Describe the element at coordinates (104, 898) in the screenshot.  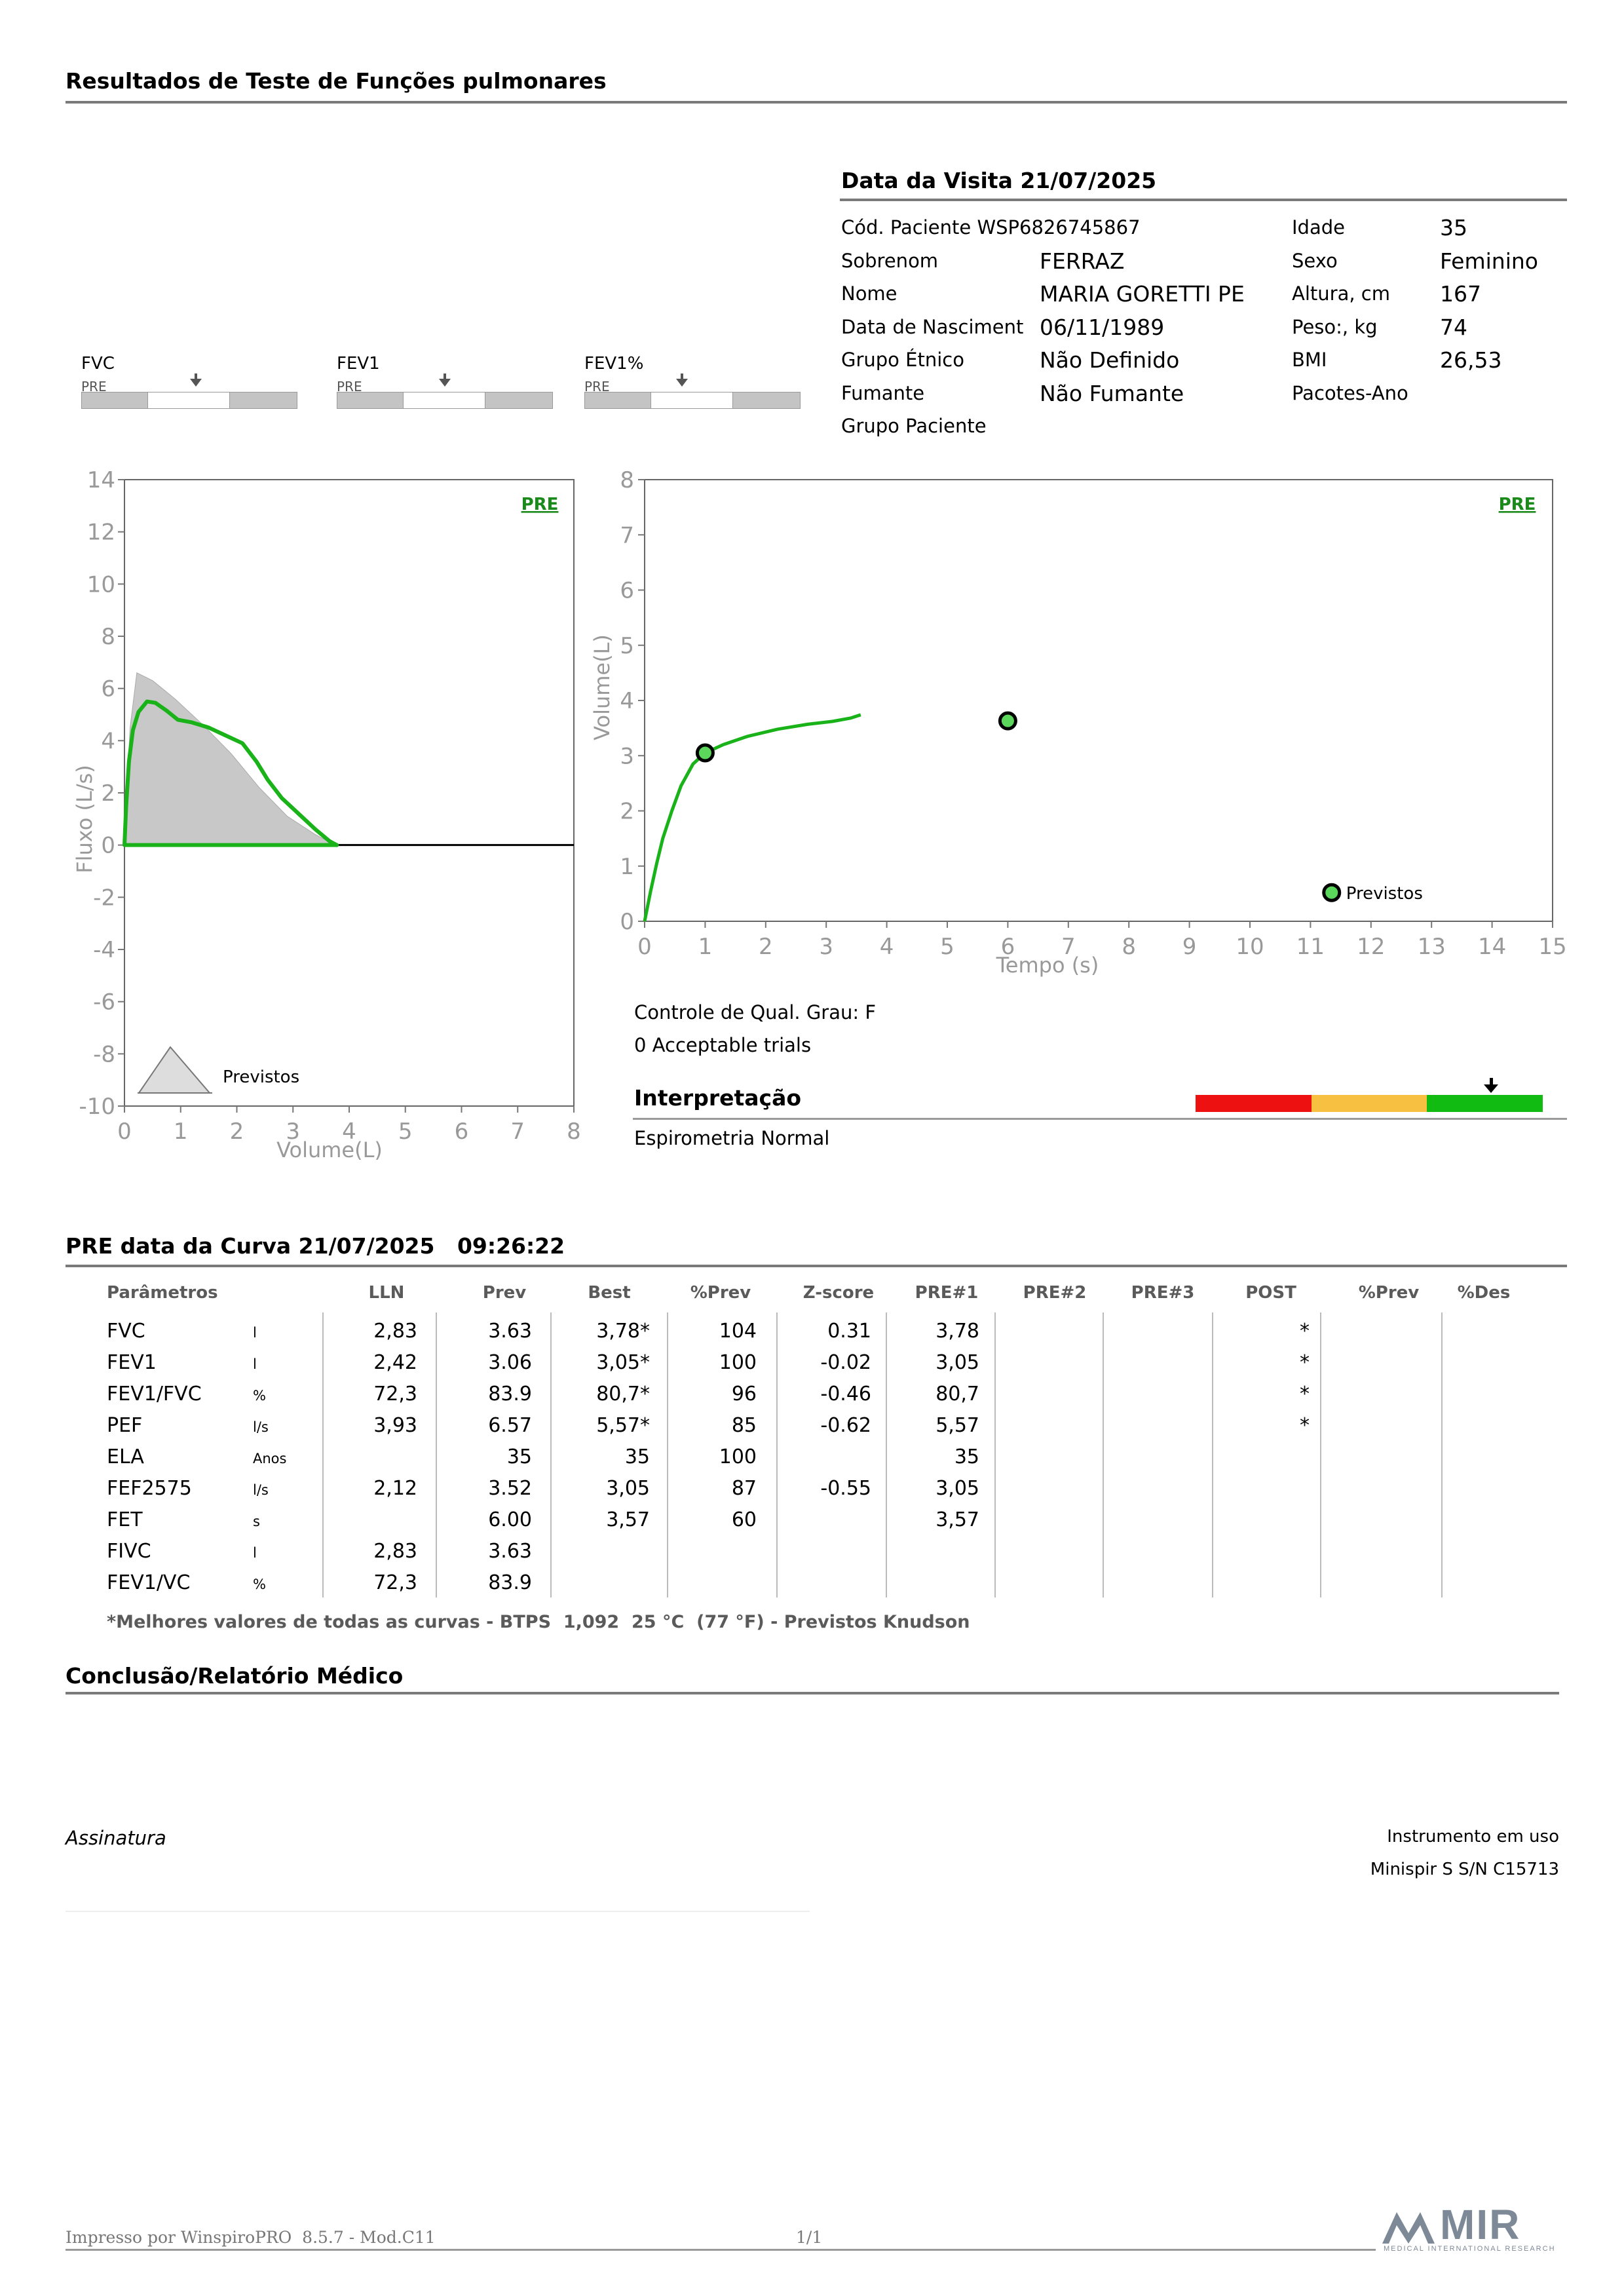
I see `fv-y-tick-label: -2` at that location.